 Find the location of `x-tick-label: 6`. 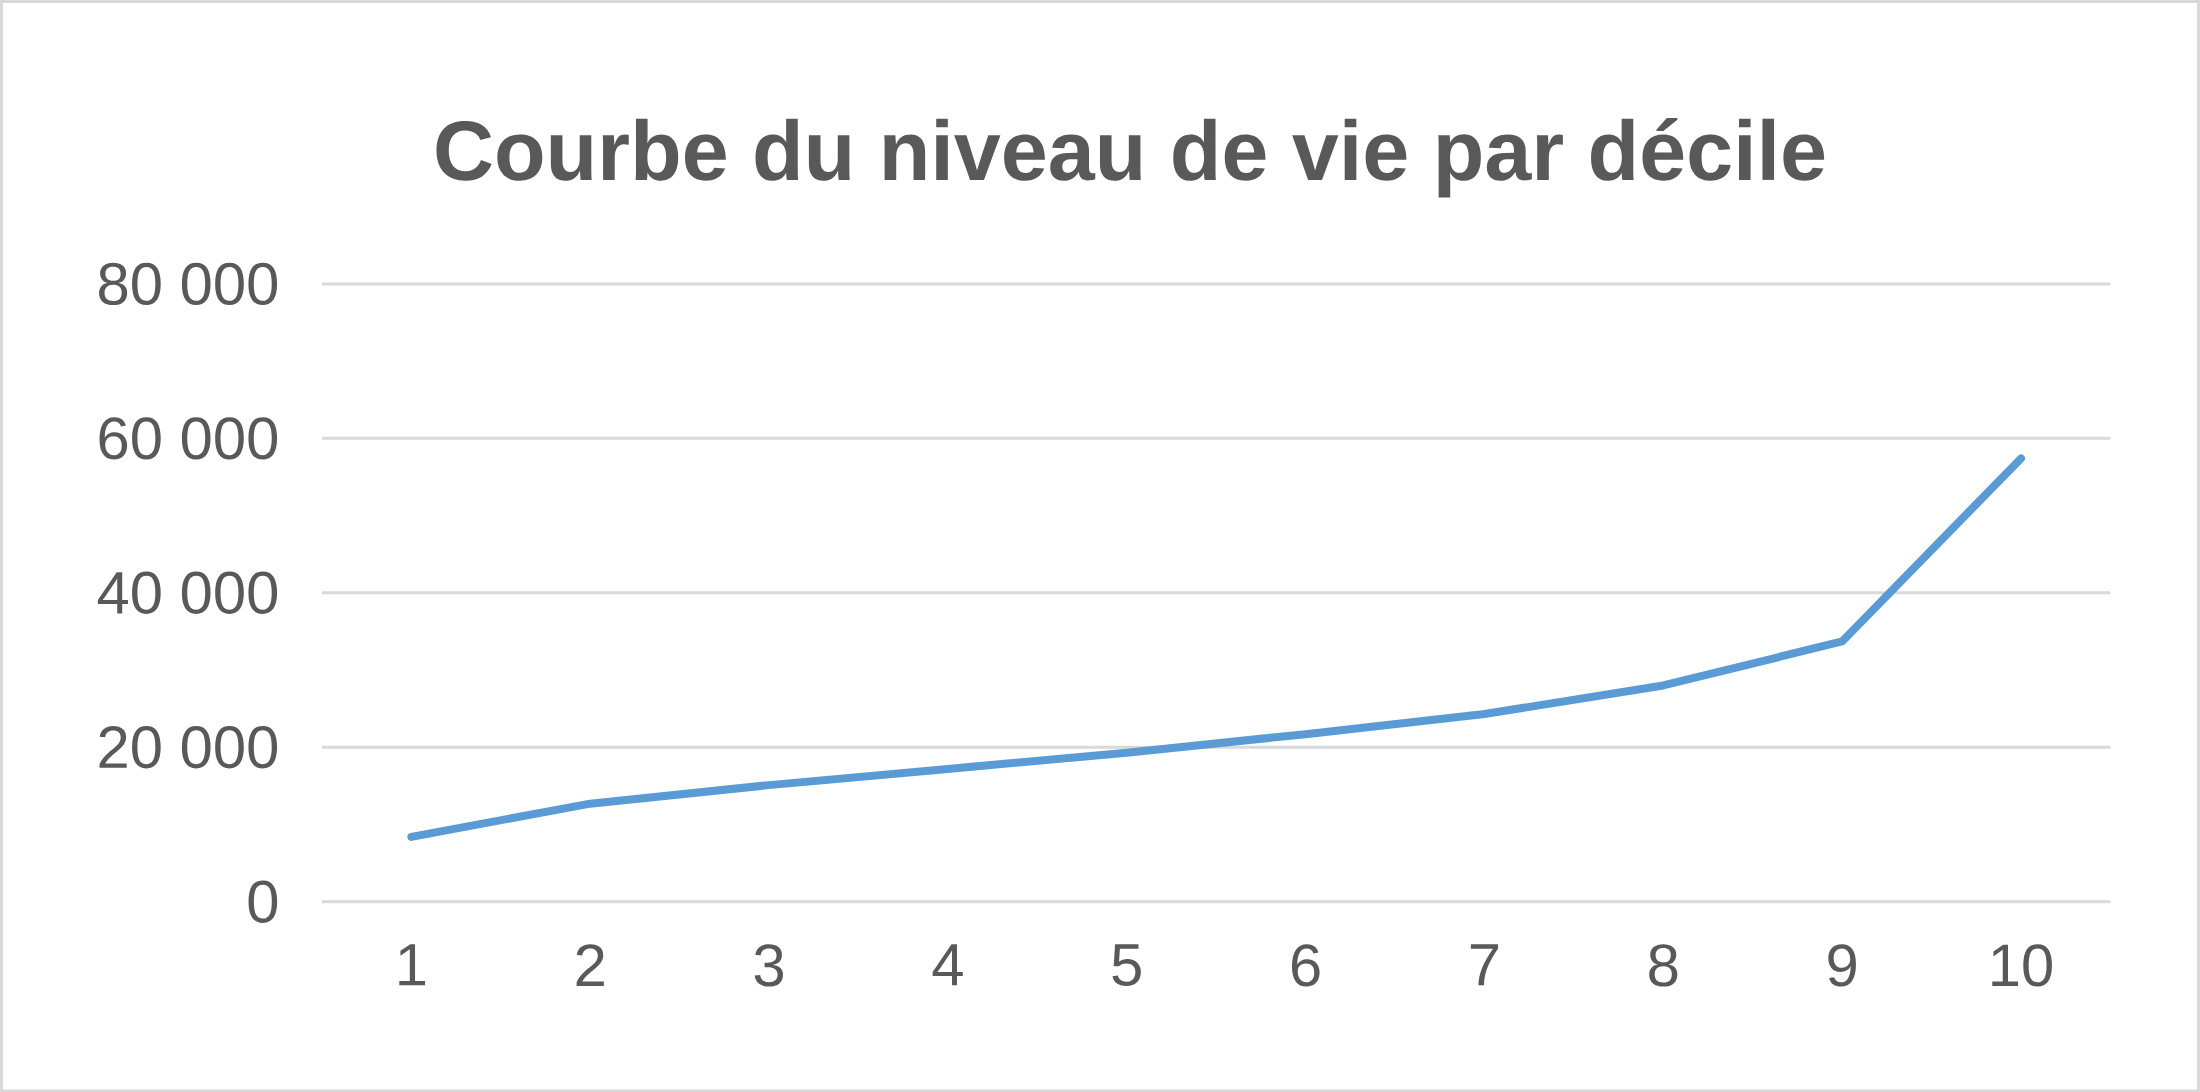

x-tick-label: 6 is located at coordinates (1305, 965).